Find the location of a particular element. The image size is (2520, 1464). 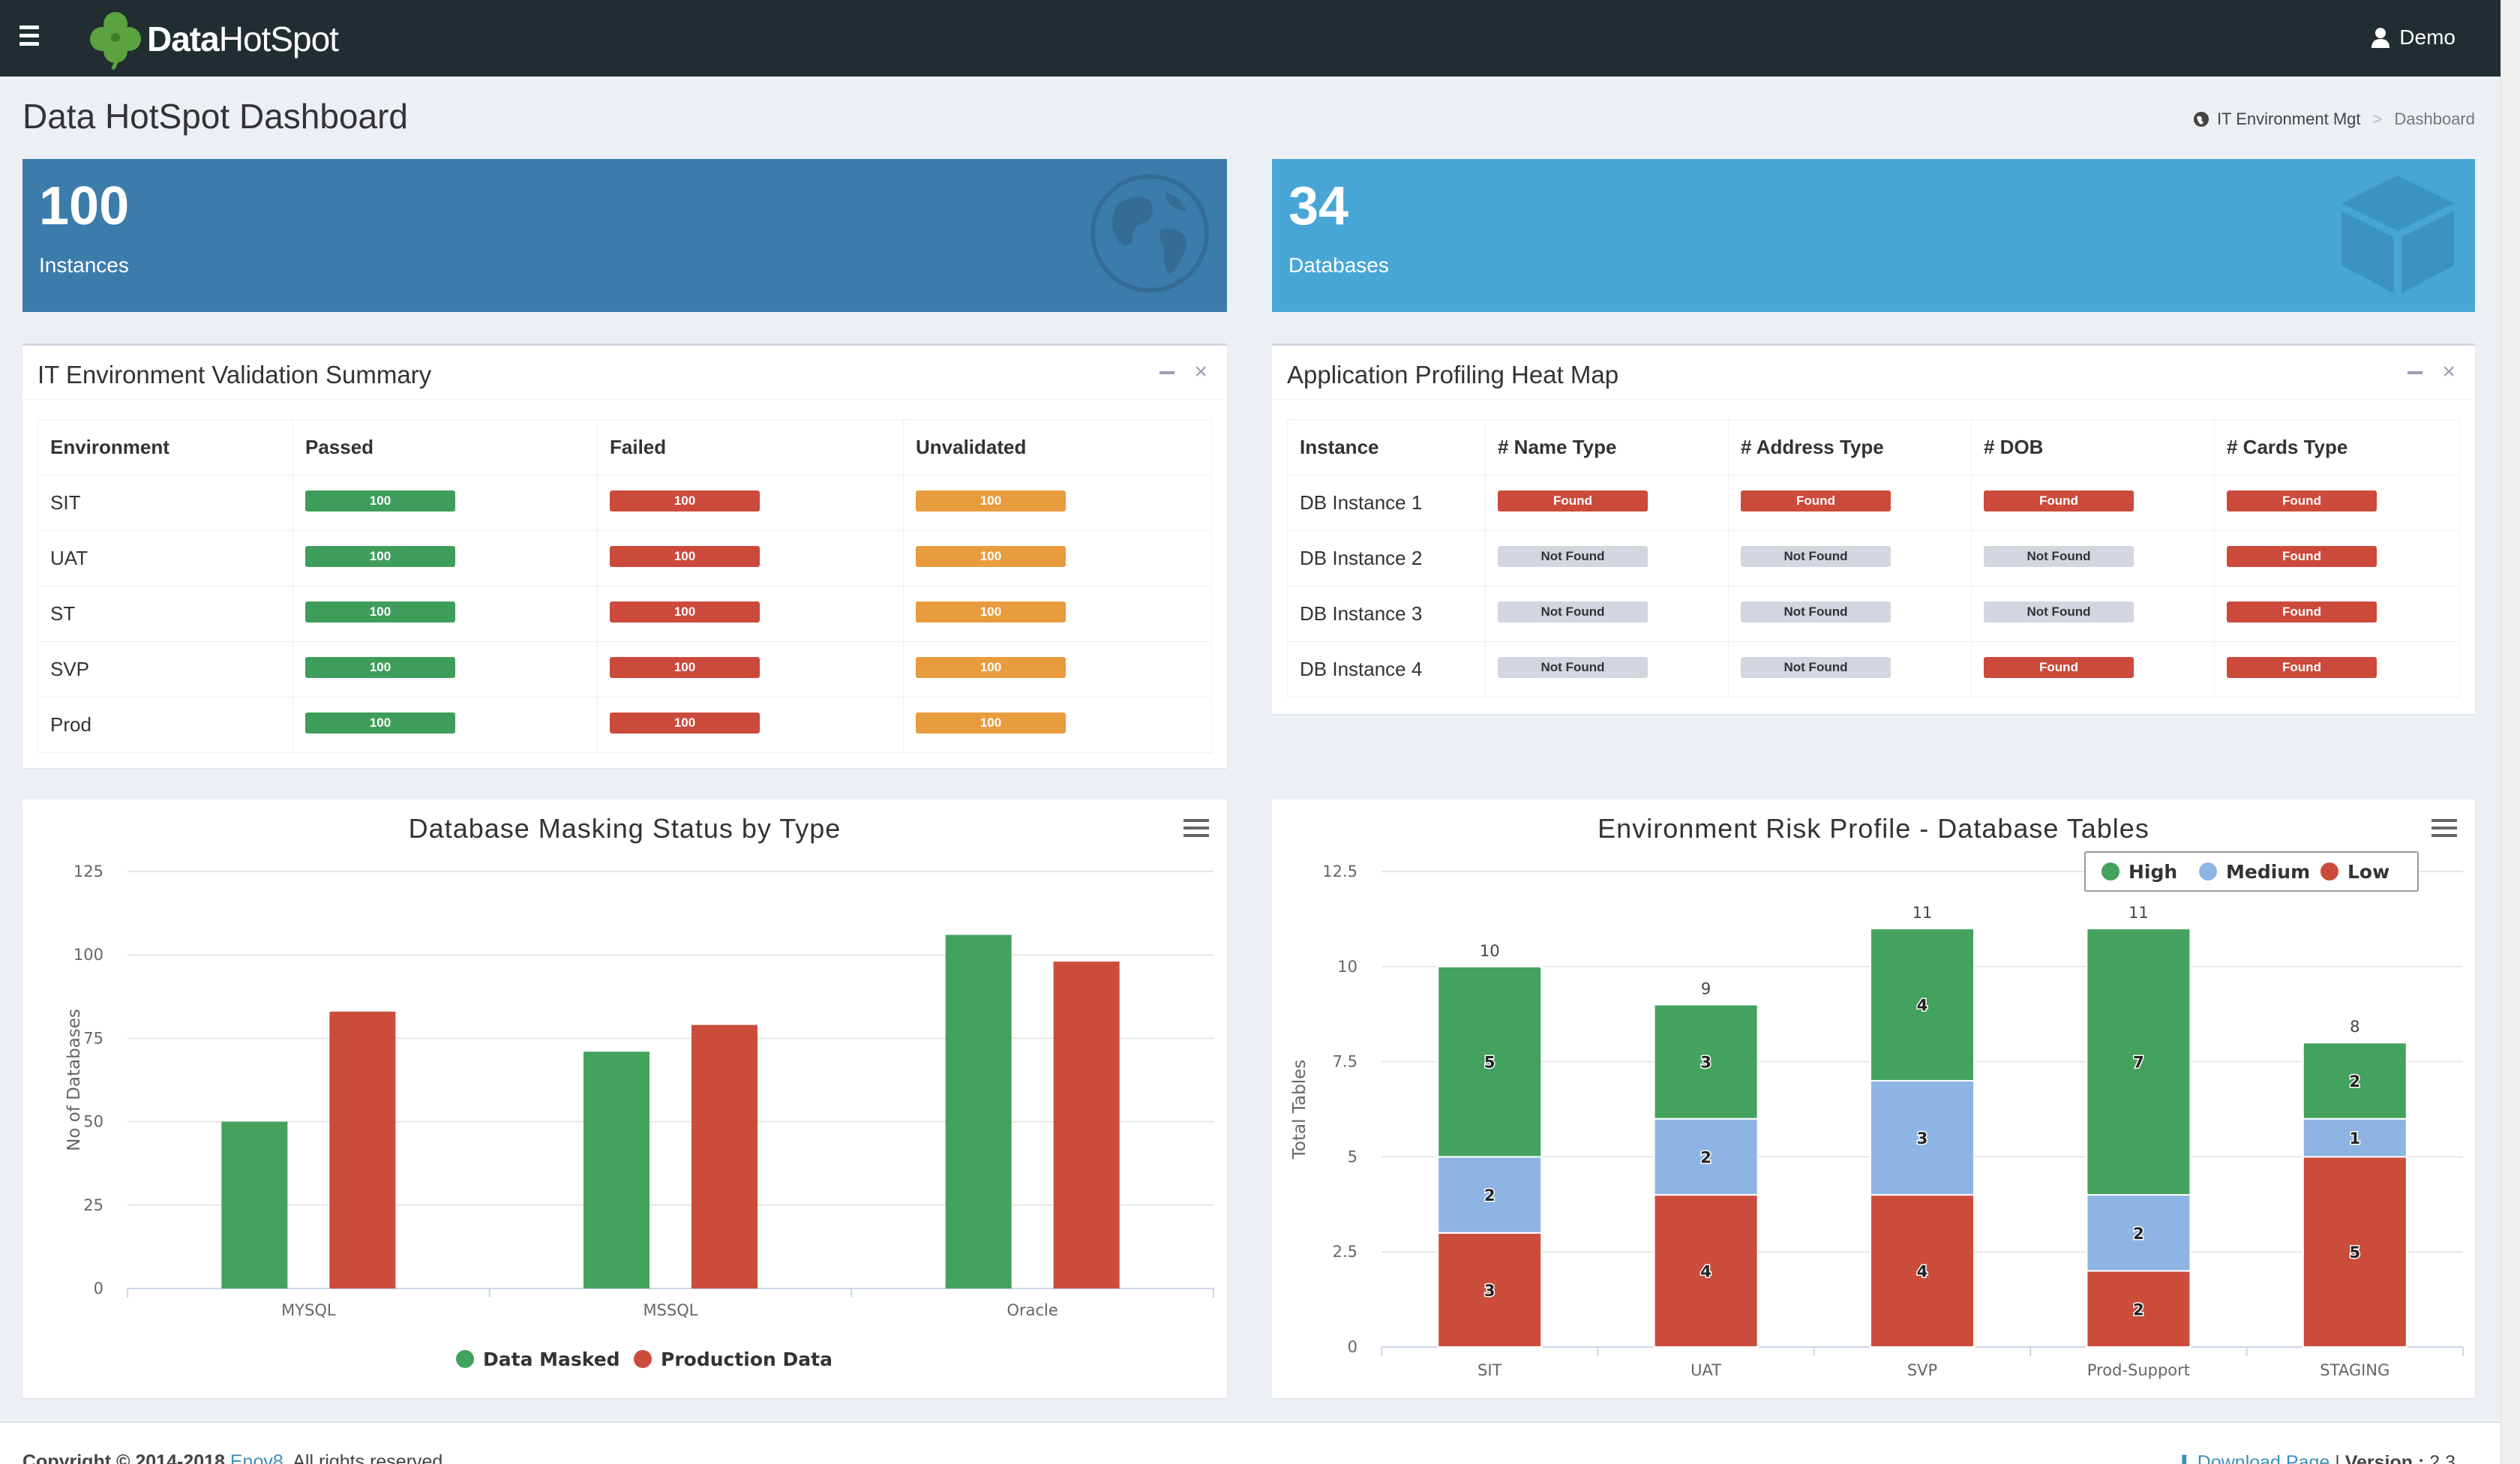

app-logo: DataHotSpot is located at coordinates (212, 39).